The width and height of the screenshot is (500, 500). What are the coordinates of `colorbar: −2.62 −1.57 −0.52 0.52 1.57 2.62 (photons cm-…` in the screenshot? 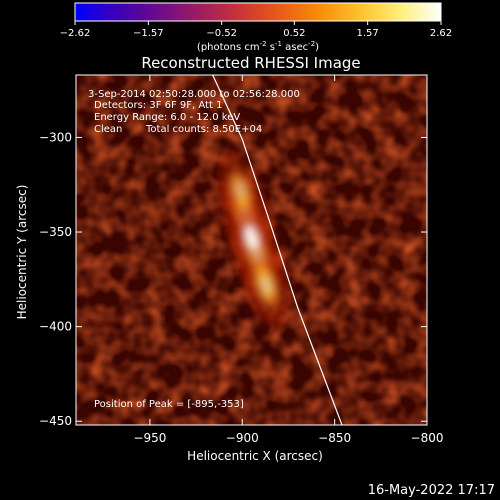 It's located at (256, 27).